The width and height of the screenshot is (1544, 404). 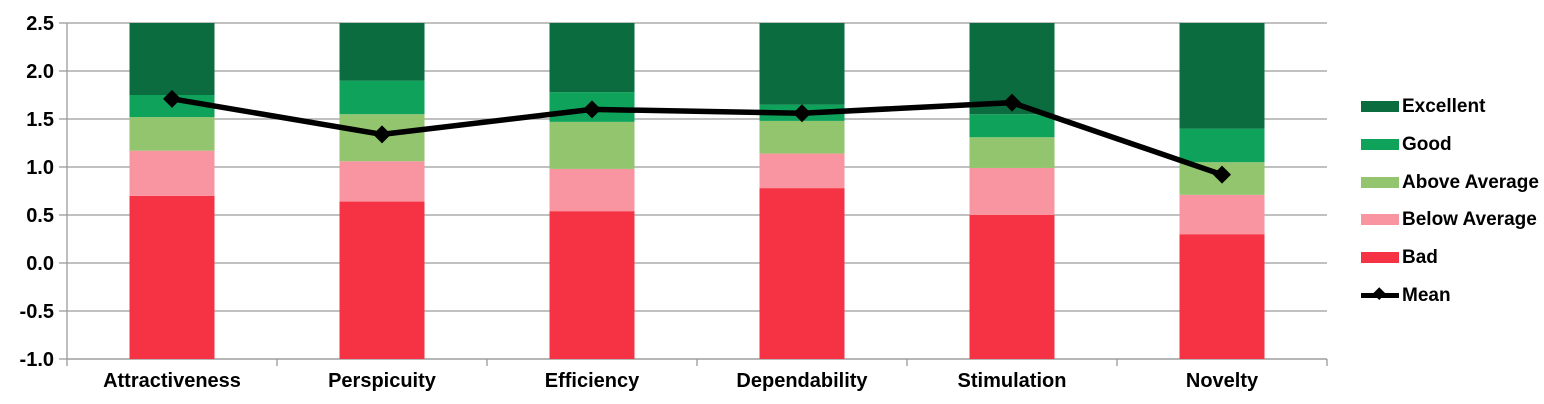 What do you see at coordinates (802, 381) in the screenshot?
I see `x-category-label-dependability: Dependability` at bounding box center [802, 381].